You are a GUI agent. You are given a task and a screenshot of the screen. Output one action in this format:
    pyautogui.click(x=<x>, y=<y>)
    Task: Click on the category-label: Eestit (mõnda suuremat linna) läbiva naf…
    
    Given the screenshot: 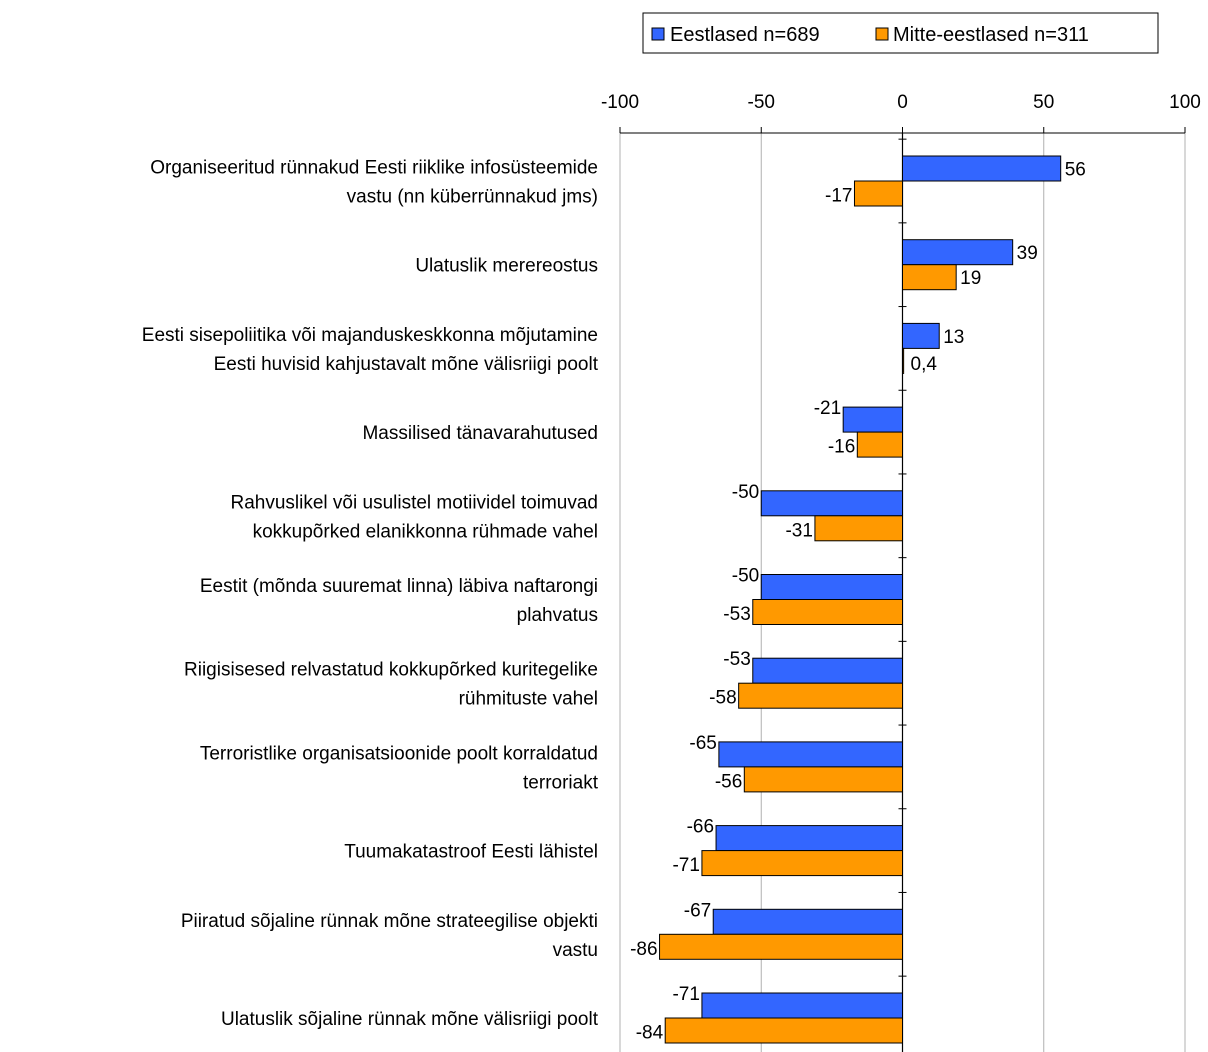 What is the action you would take?
    pyautogui.click(x=399, y=586)
    